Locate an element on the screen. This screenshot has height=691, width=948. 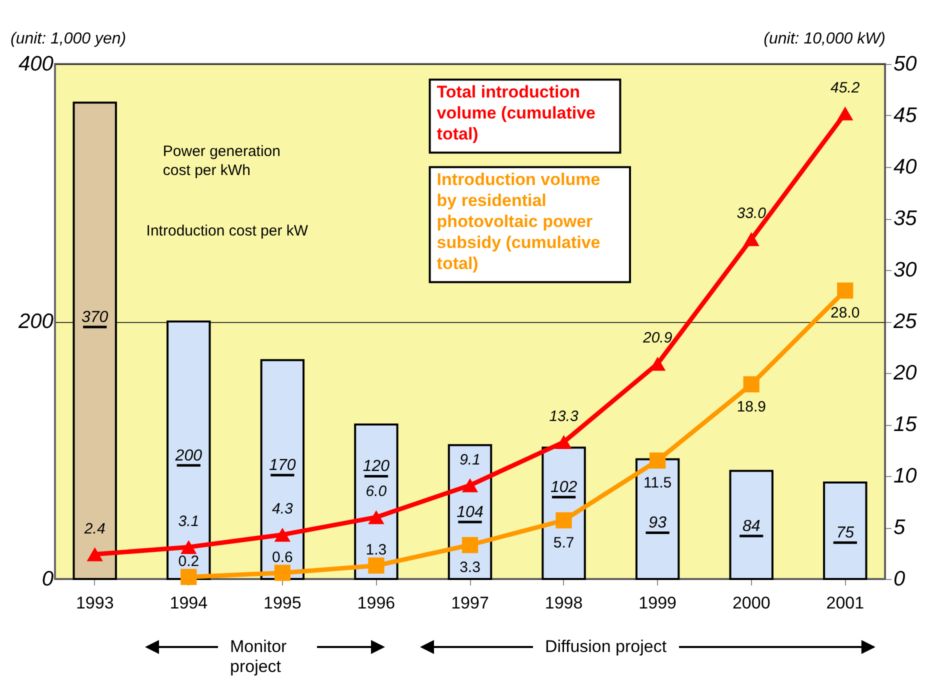
text: Total introduction volume (cumulative total) is located at coordinates (516, 113).